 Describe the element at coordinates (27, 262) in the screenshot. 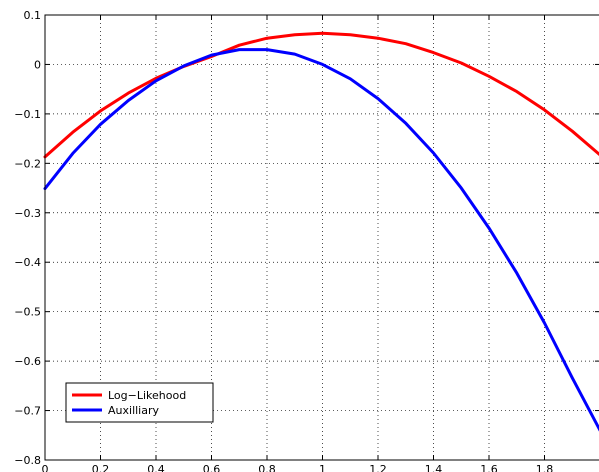

I see `y-tick-label: −0.4` at that location.